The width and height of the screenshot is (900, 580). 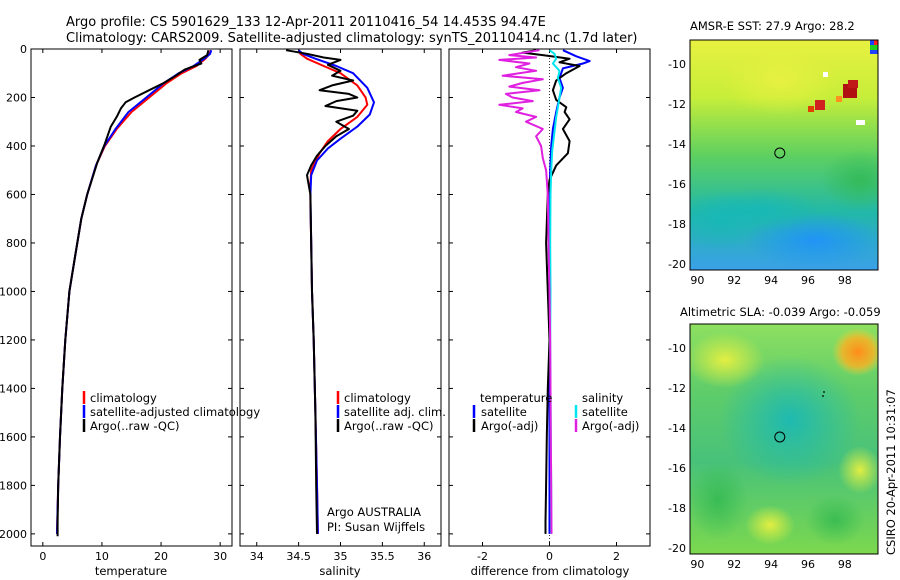 What do you see at coordinates (13, 291) in the screenshot?
I see `y-tick-label: 1000` at bounding box center [13, 291].